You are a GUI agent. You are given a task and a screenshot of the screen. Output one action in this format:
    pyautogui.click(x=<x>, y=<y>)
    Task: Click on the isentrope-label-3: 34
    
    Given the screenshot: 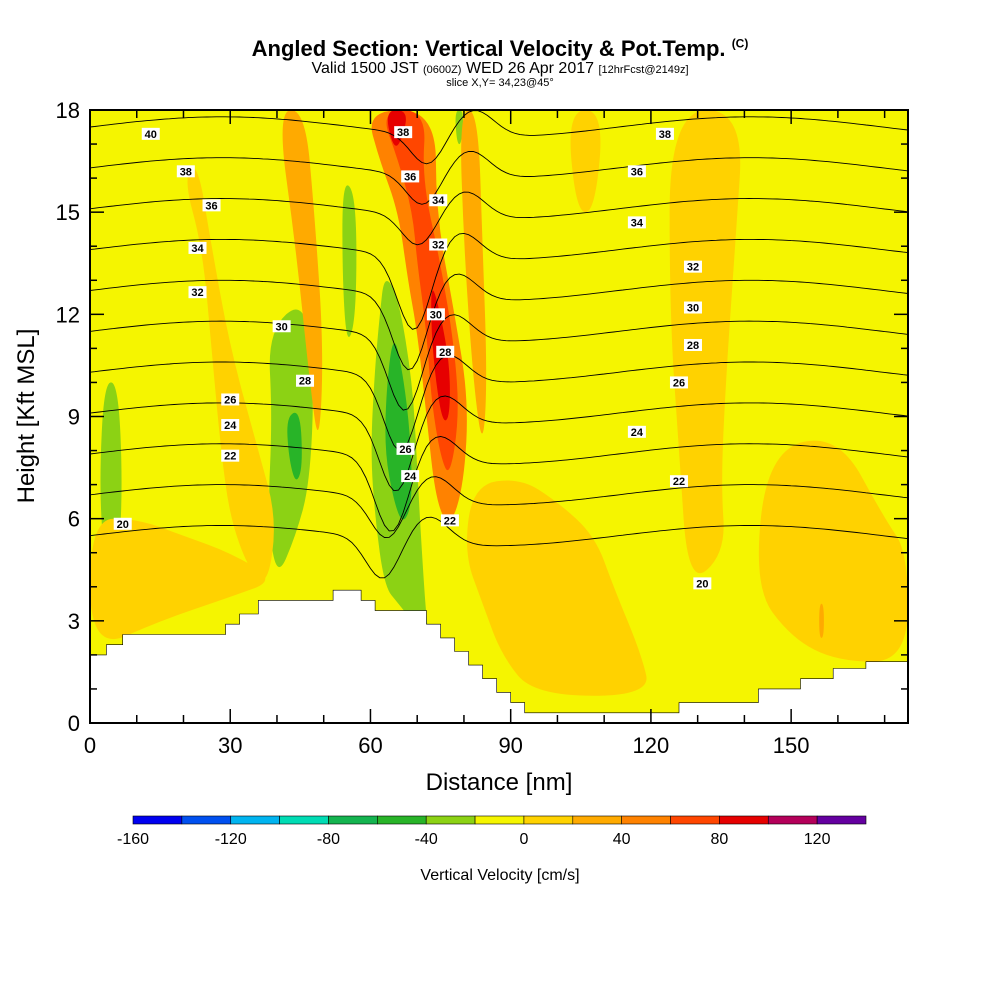 What is the action you would take?
    pyautogui.click(x=197, y=249)
    